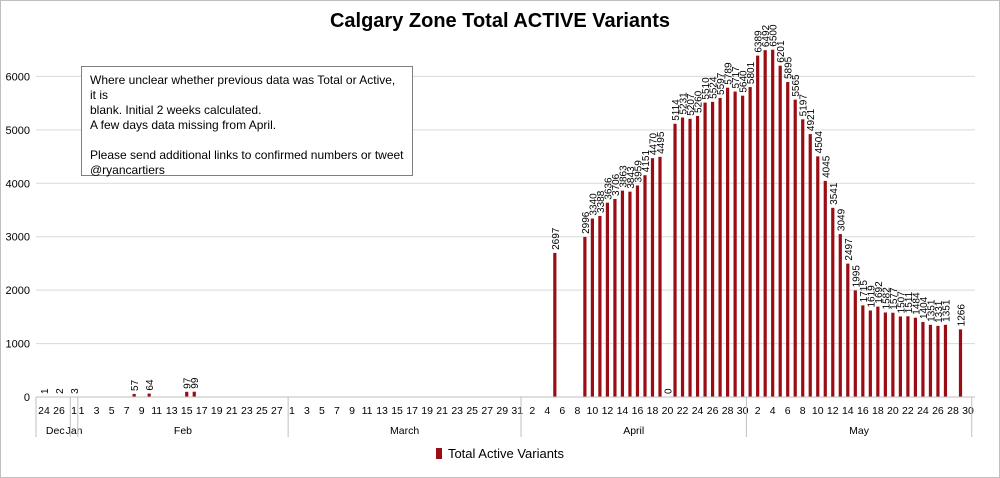 The height and width of the screenshot is (478, 1000). Describe the element at coordinates (669, 391) in the screenshot. I see `data-label: 0` at that location.